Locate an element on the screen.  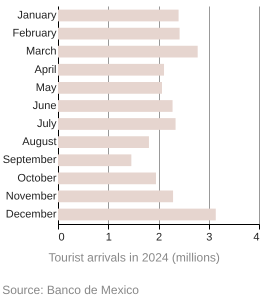
x-tick-label: 0 is located at coordinates (61, 238).